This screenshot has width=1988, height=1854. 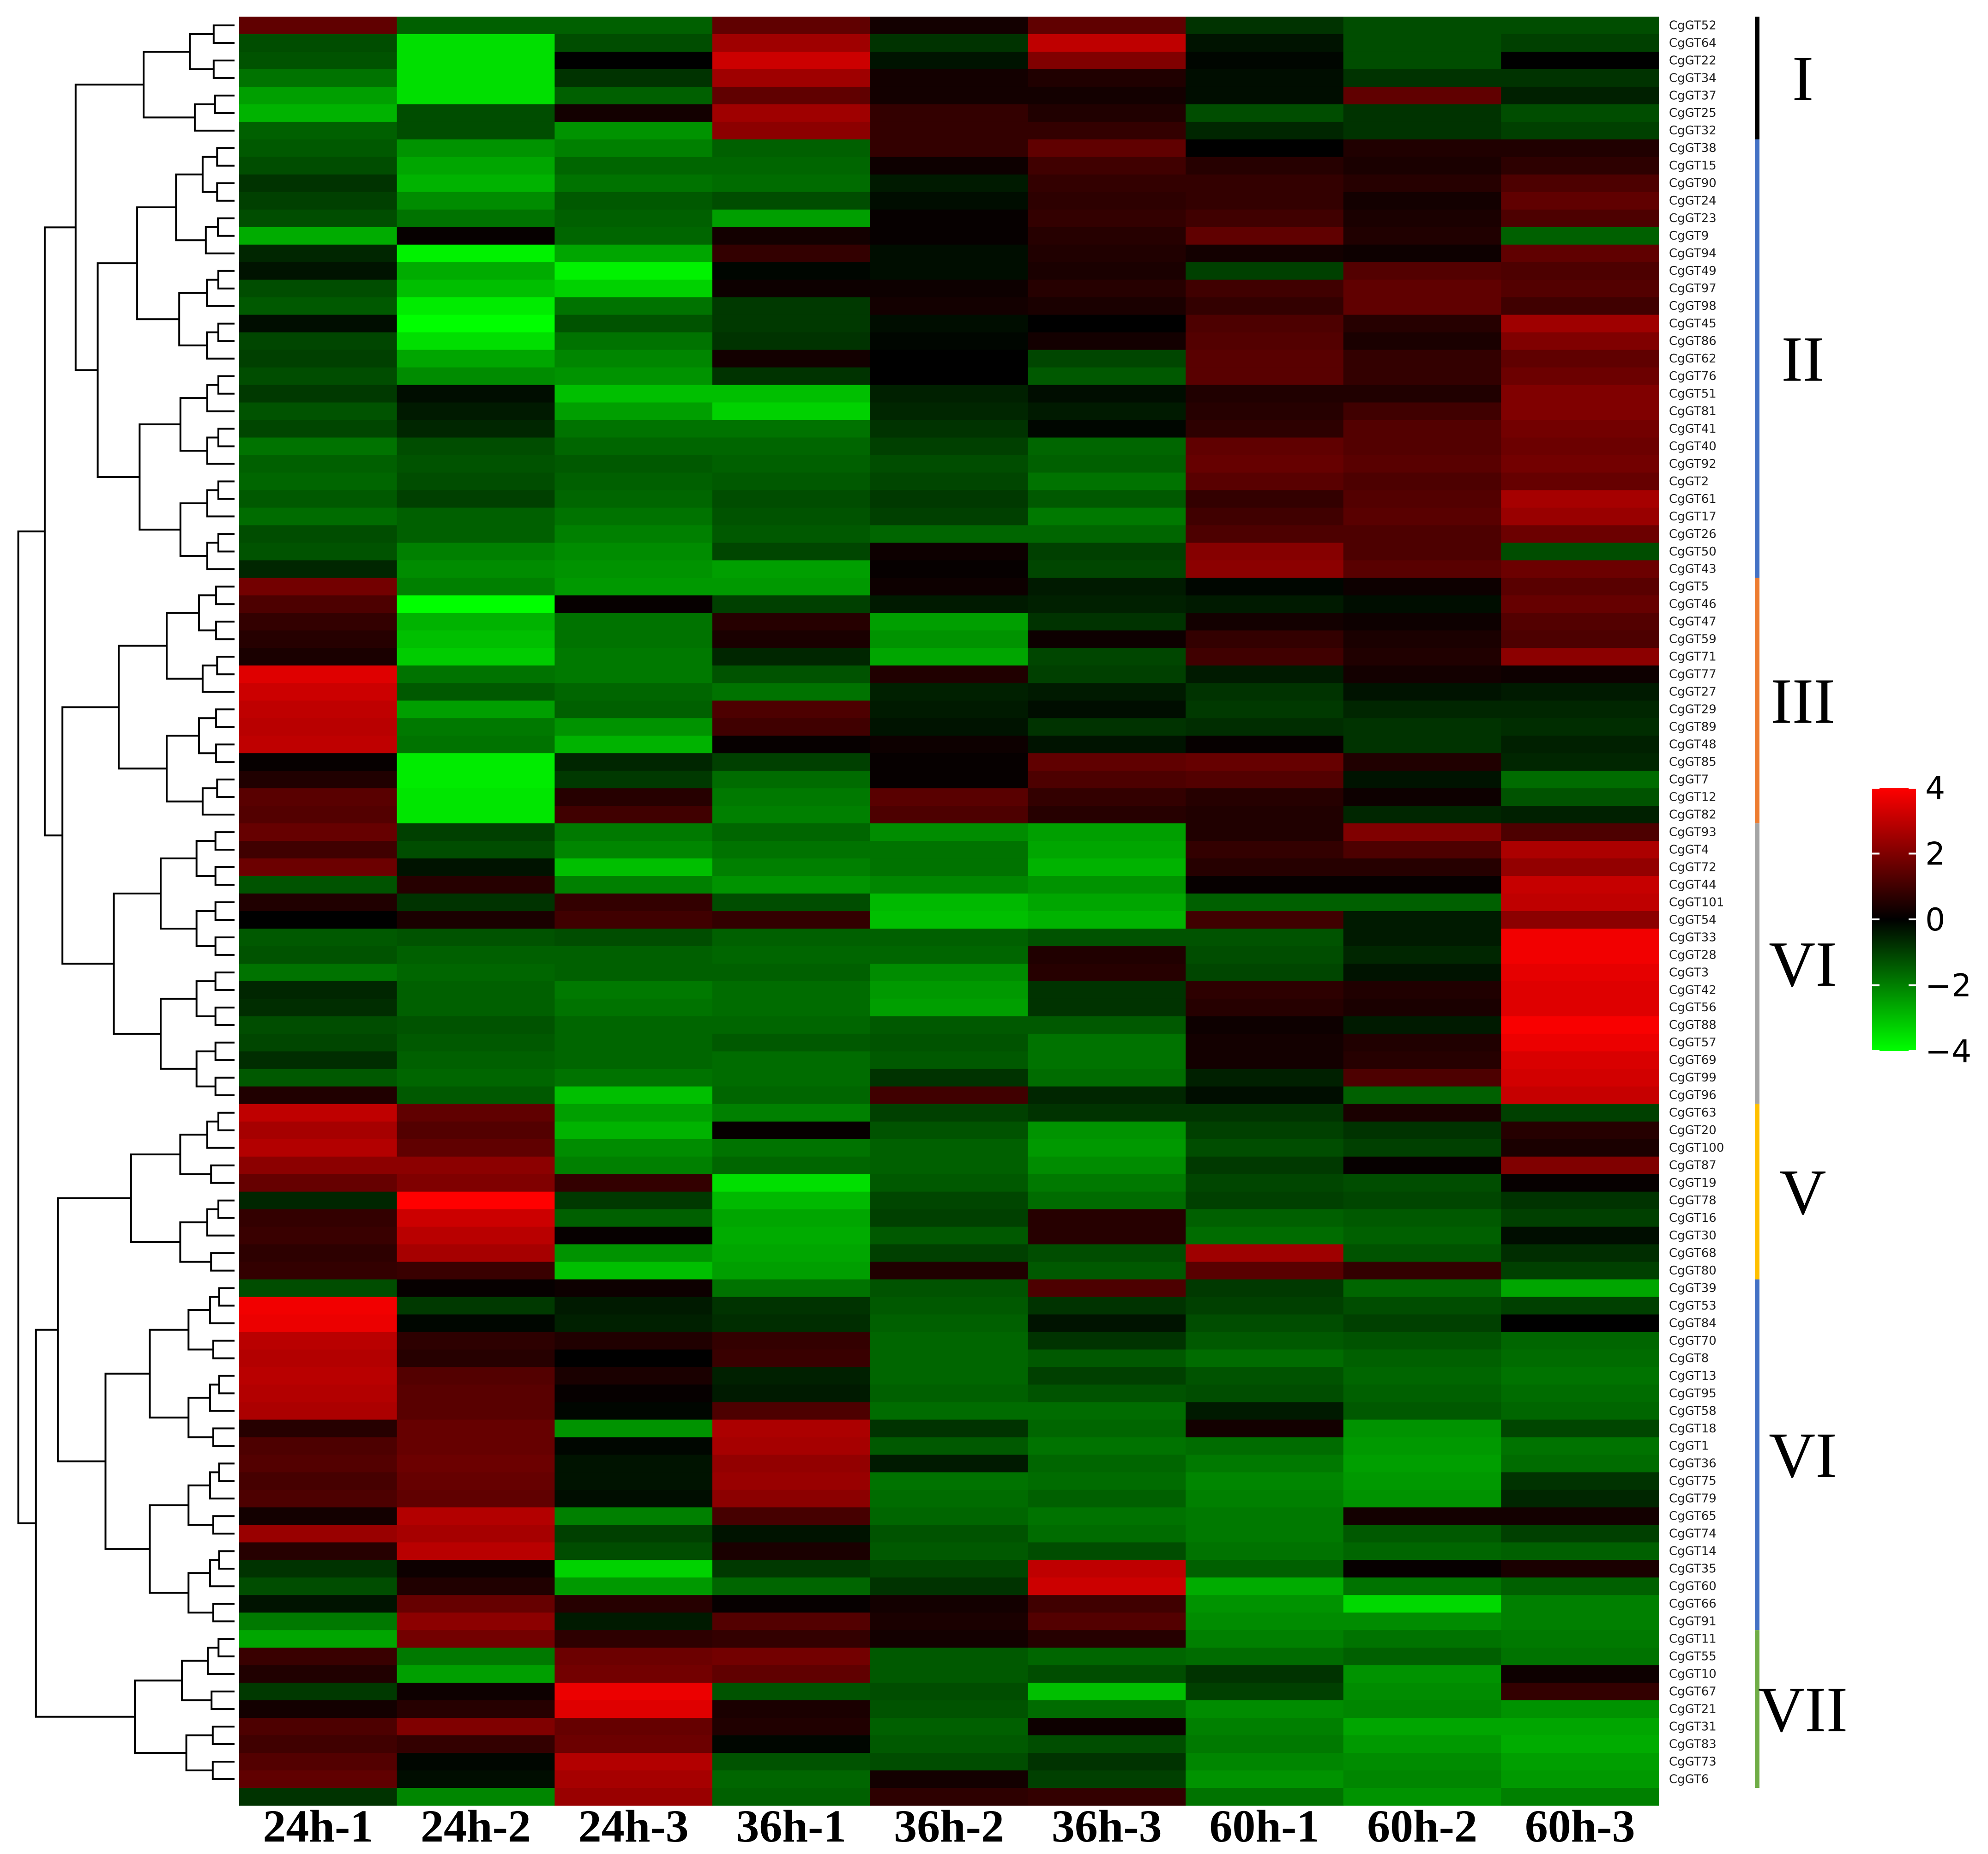 What do you see at coordinates (1696, 1148) in the screenshot?
I see `row-label: CgGT100` at bounding box center [1696, 1148].